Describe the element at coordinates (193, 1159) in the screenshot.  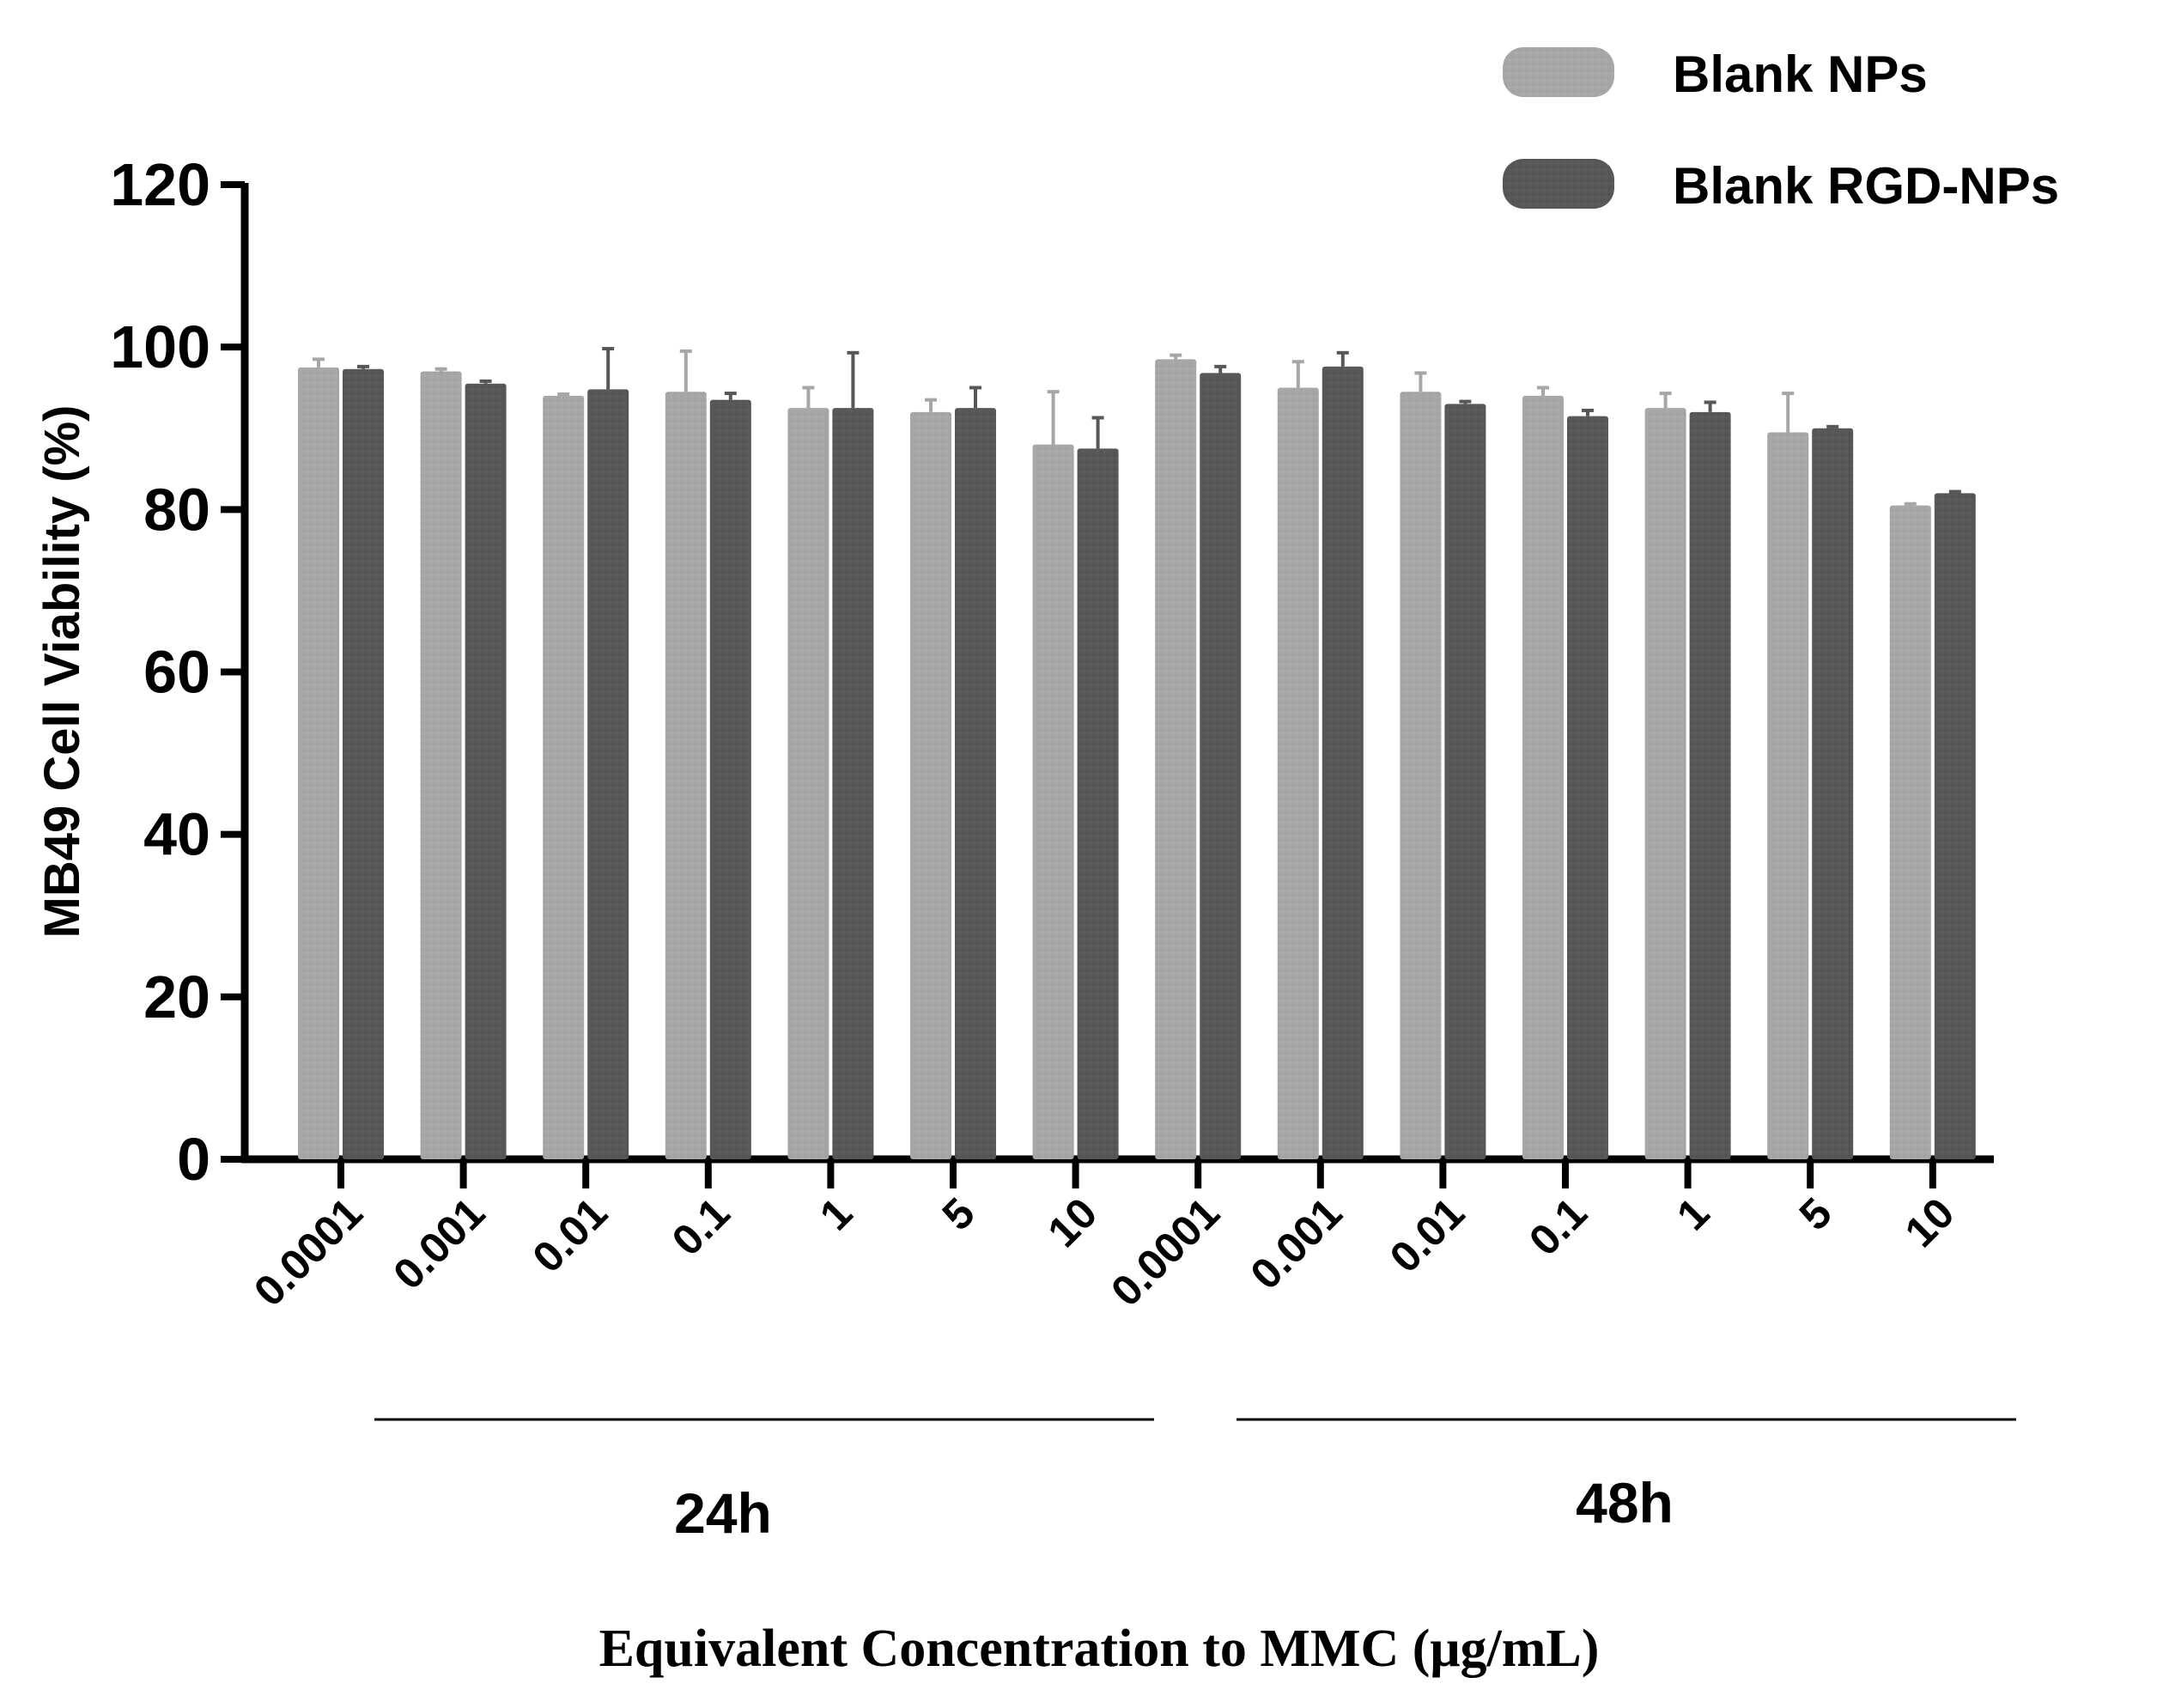
I see `y-tick-label: 0` at that location.